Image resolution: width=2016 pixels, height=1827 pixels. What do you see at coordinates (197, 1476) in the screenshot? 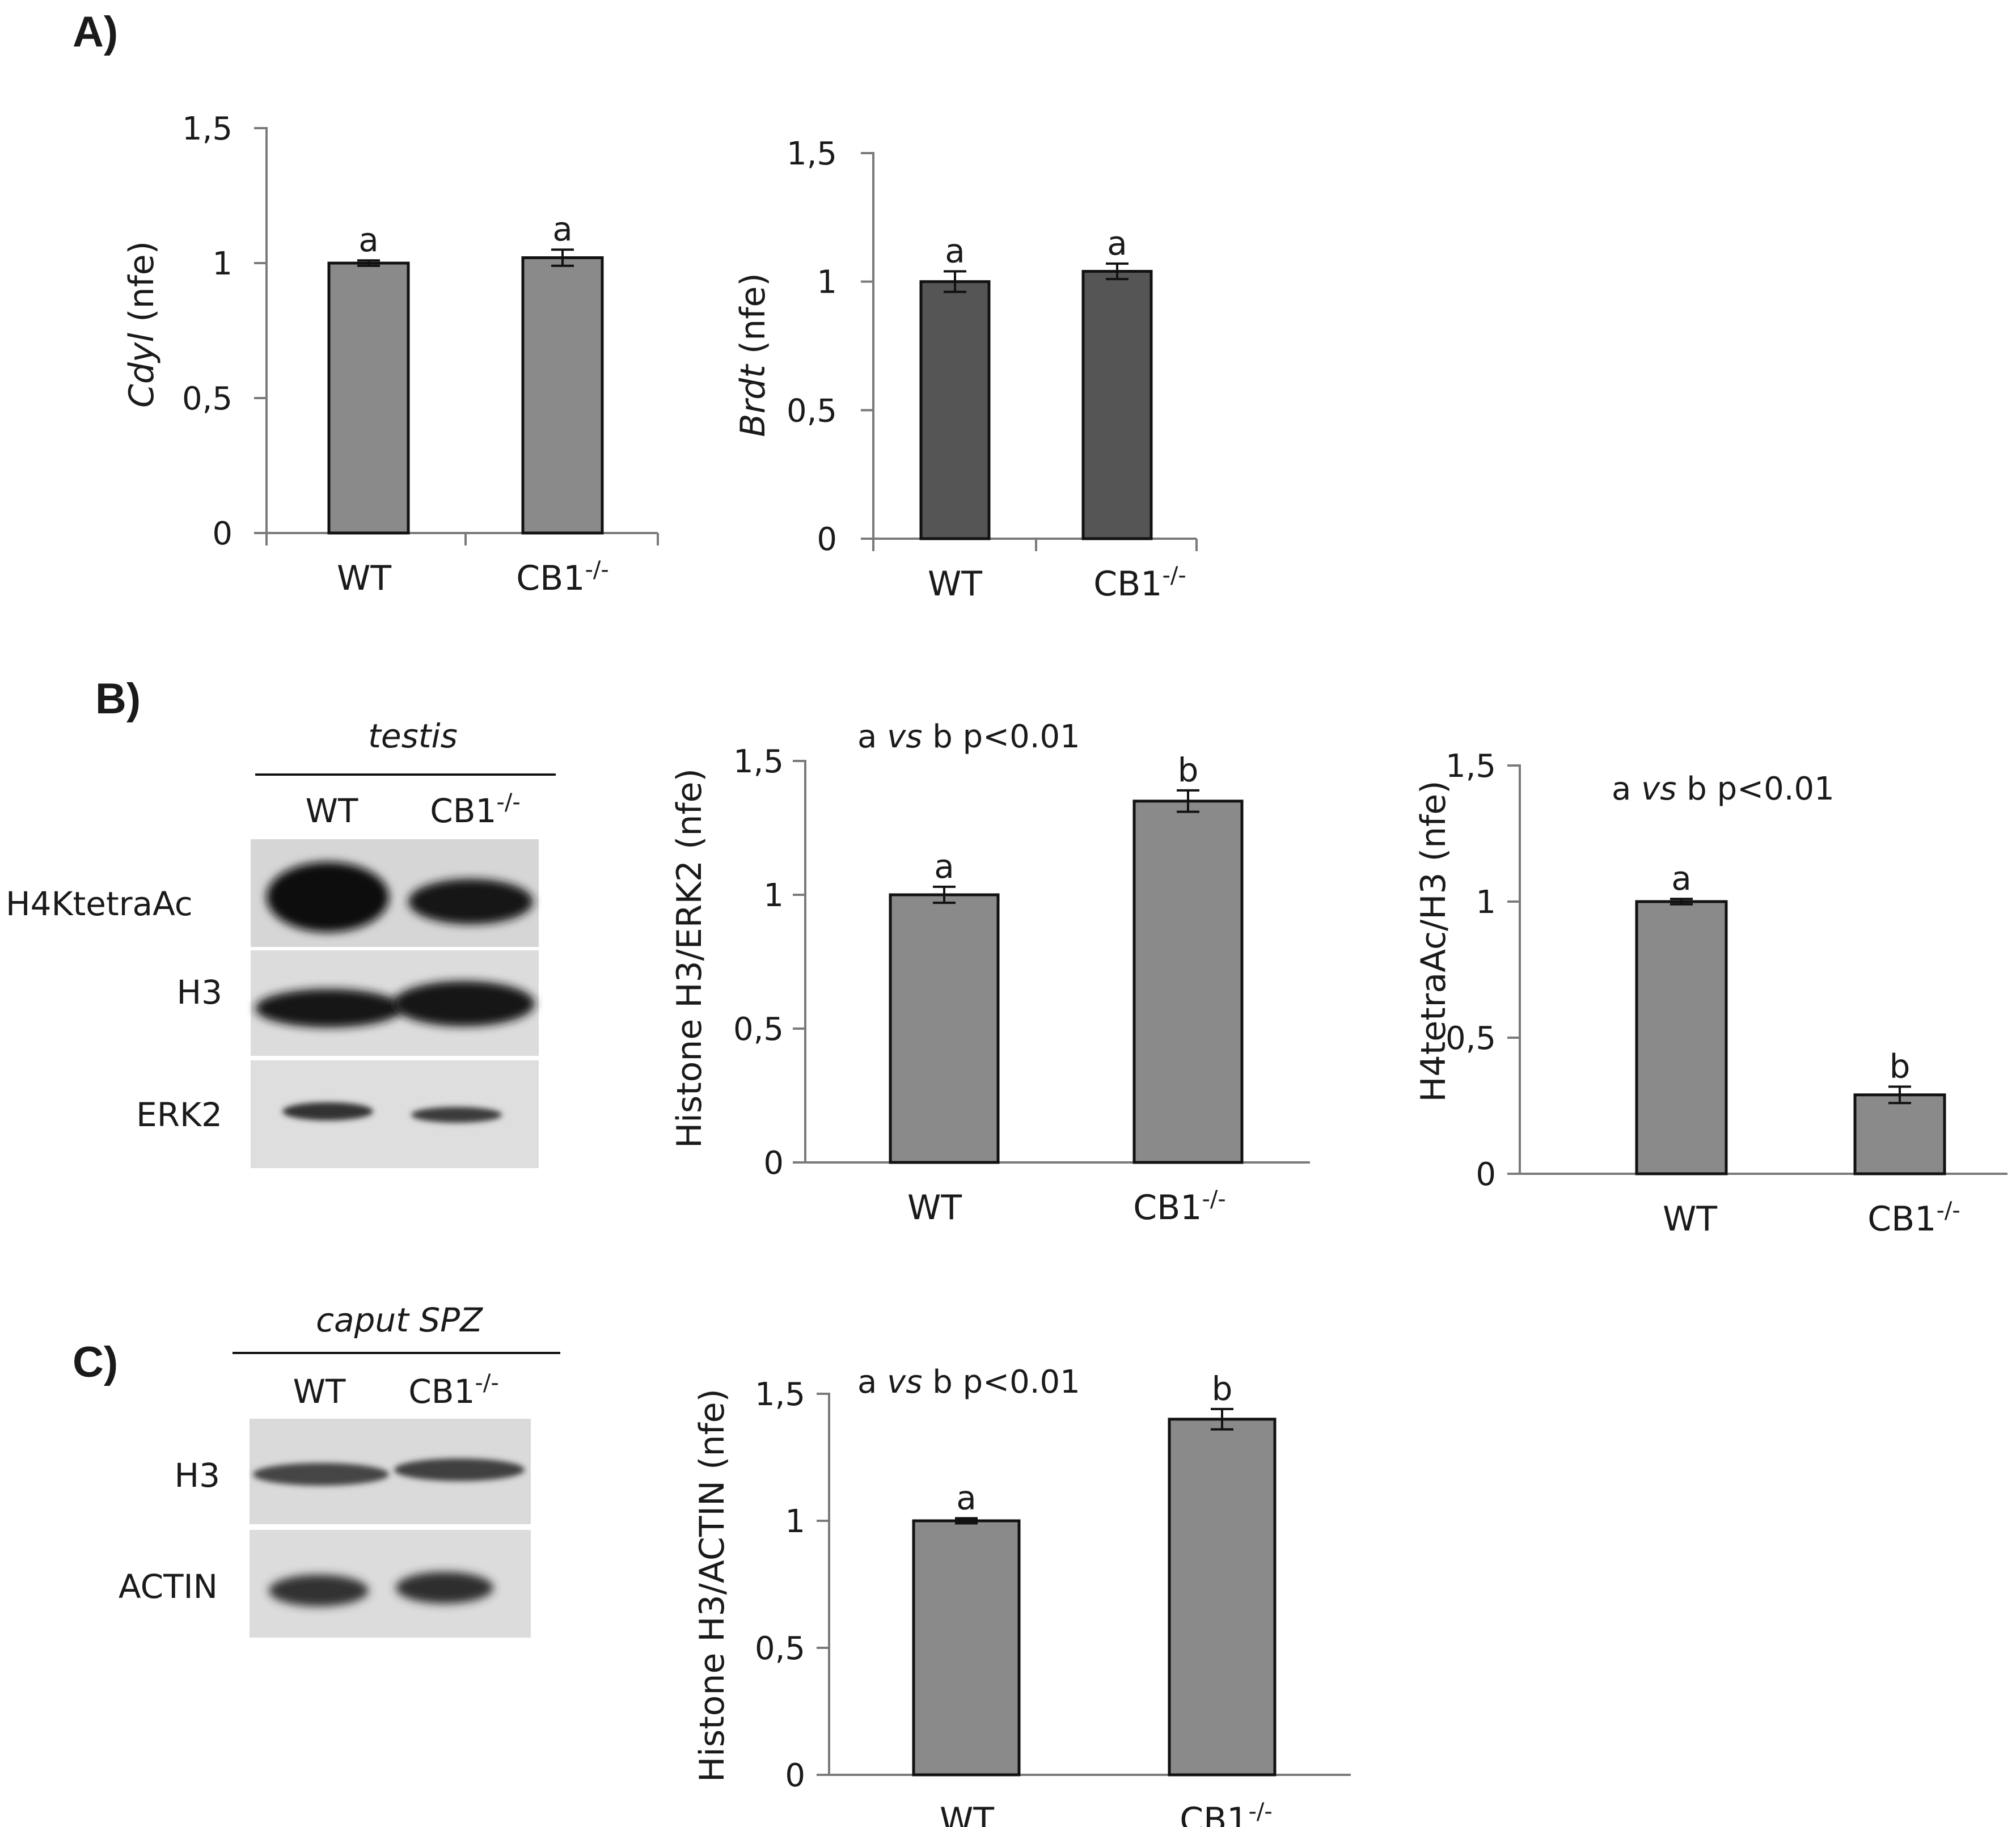
I see `blot-c-row-h3: H3` at bounding box center [197, 1476].